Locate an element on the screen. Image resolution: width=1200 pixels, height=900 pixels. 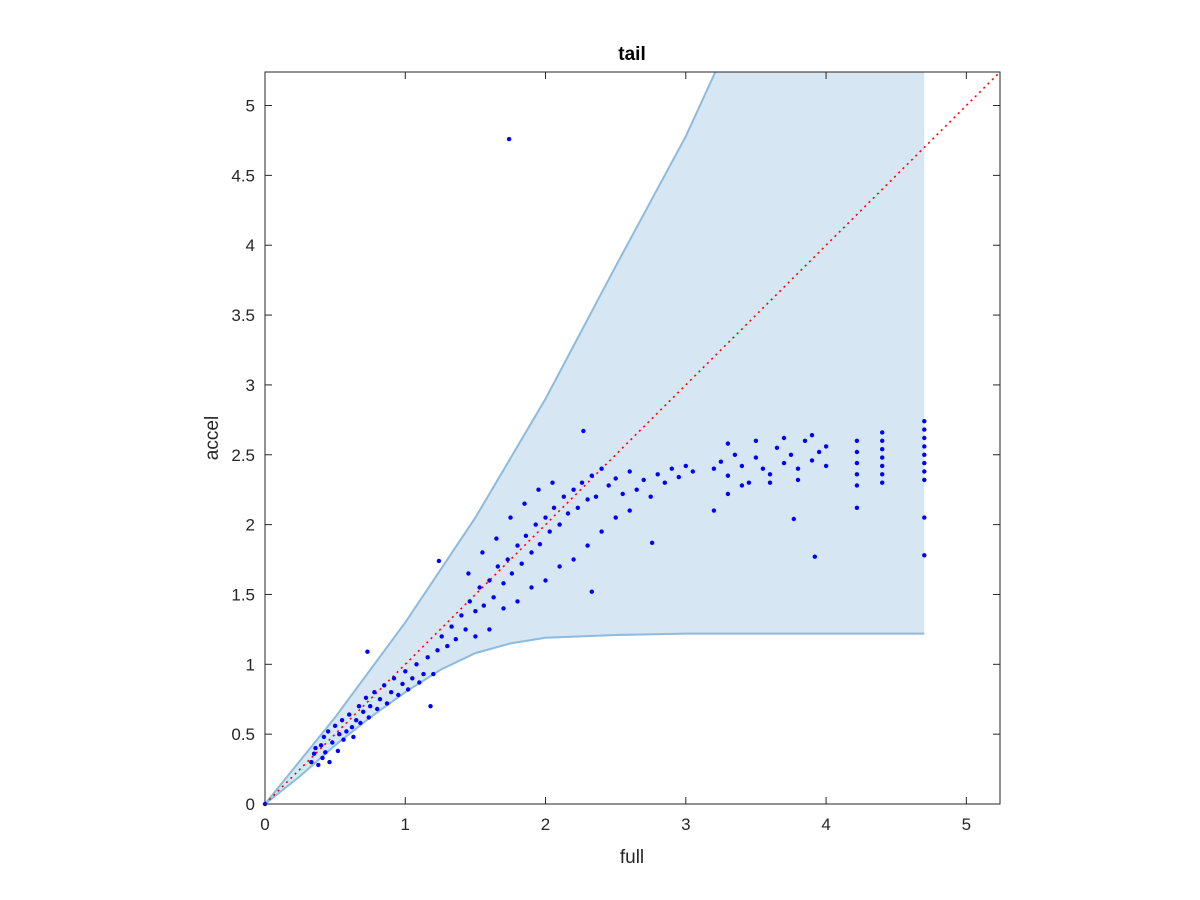
y-tick-label: 3.5 is located at coordinates (243, 315).